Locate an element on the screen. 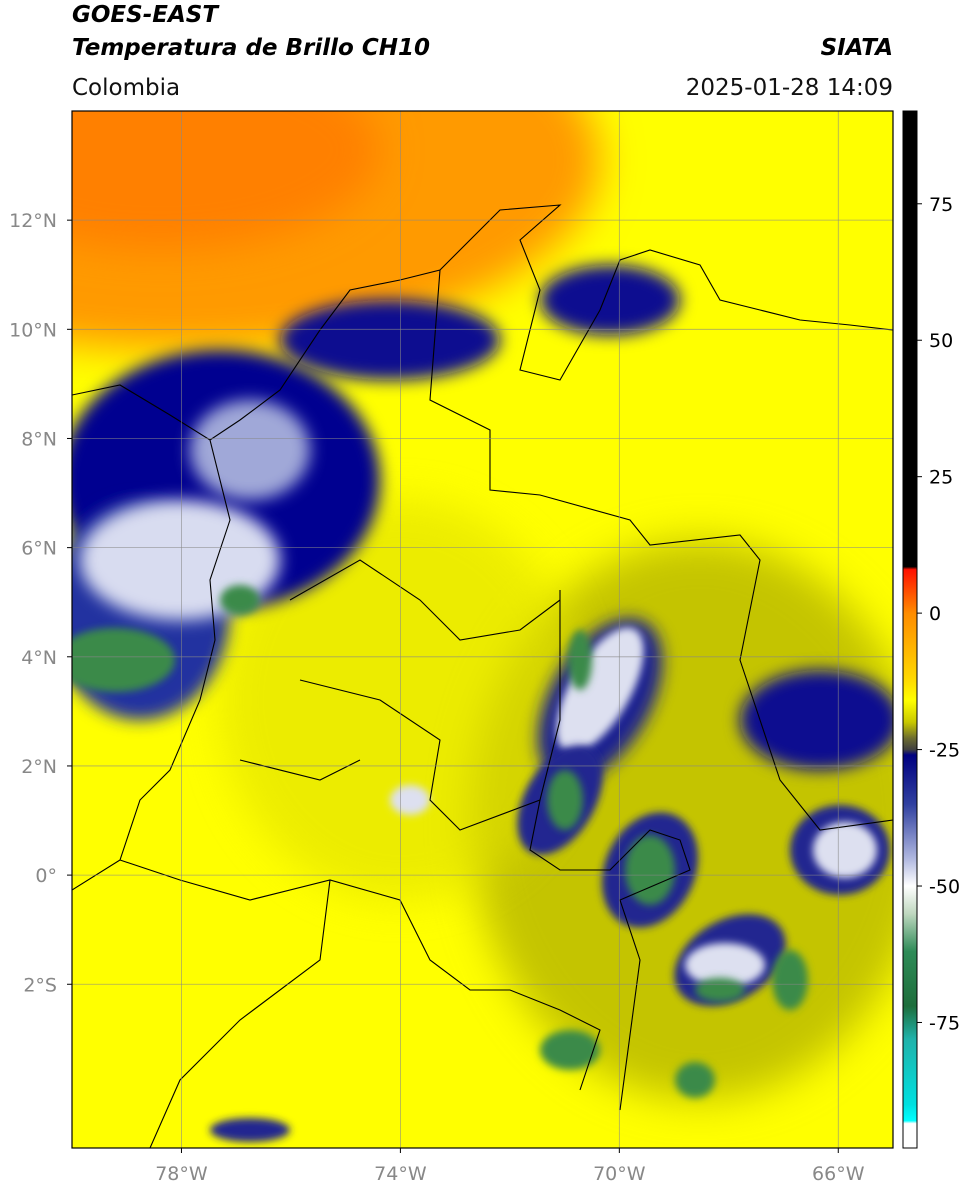 The height and width of the screenshot is (1190, 966). y-tick-label: 8°N is located at coordinates (39, 439).